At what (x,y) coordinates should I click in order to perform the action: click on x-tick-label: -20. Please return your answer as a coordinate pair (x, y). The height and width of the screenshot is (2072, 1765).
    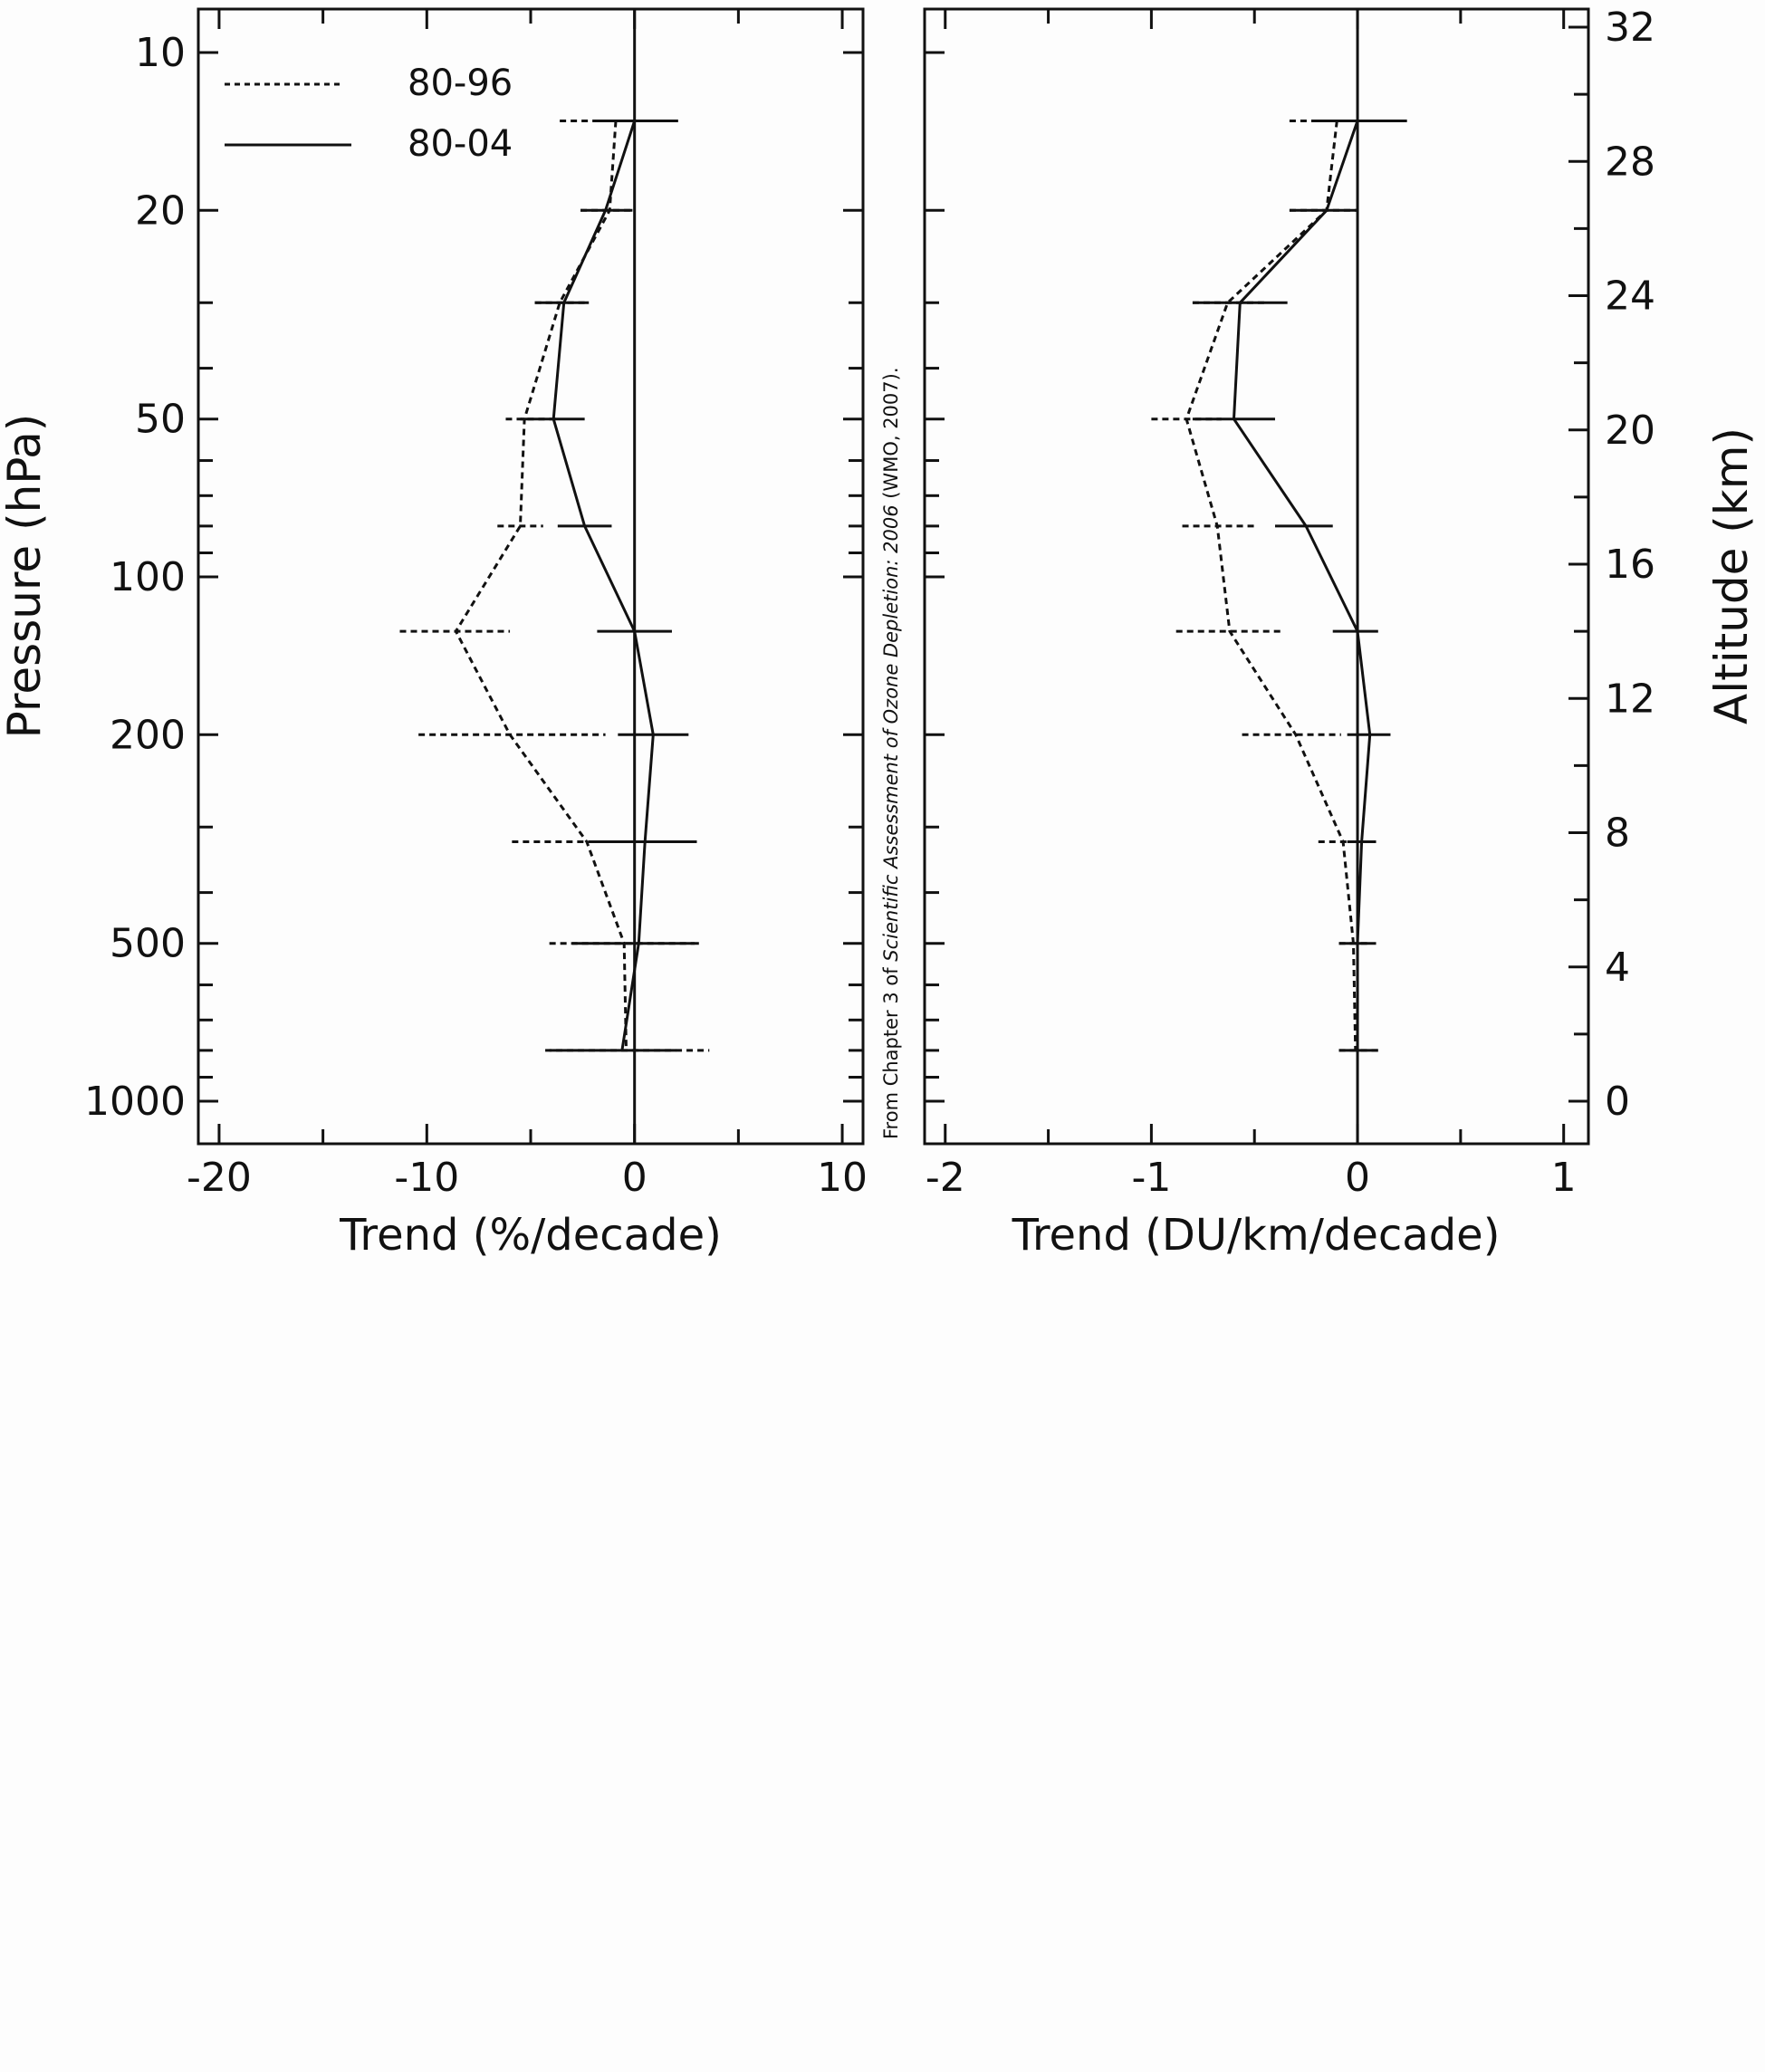
    Looking at the image, I should click on (219, 1178).